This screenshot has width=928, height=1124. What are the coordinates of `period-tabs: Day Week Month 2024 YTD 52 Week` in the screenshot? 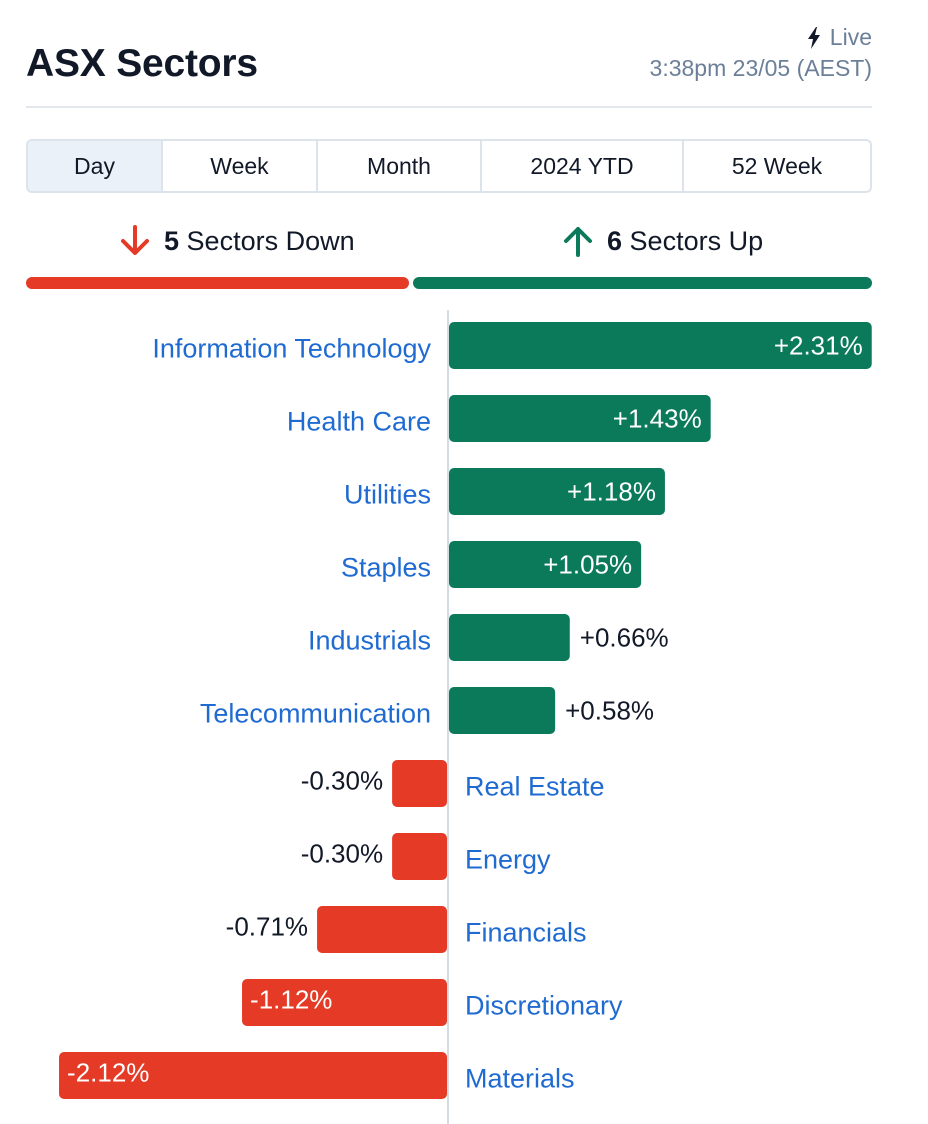 It's located at (449, 166).